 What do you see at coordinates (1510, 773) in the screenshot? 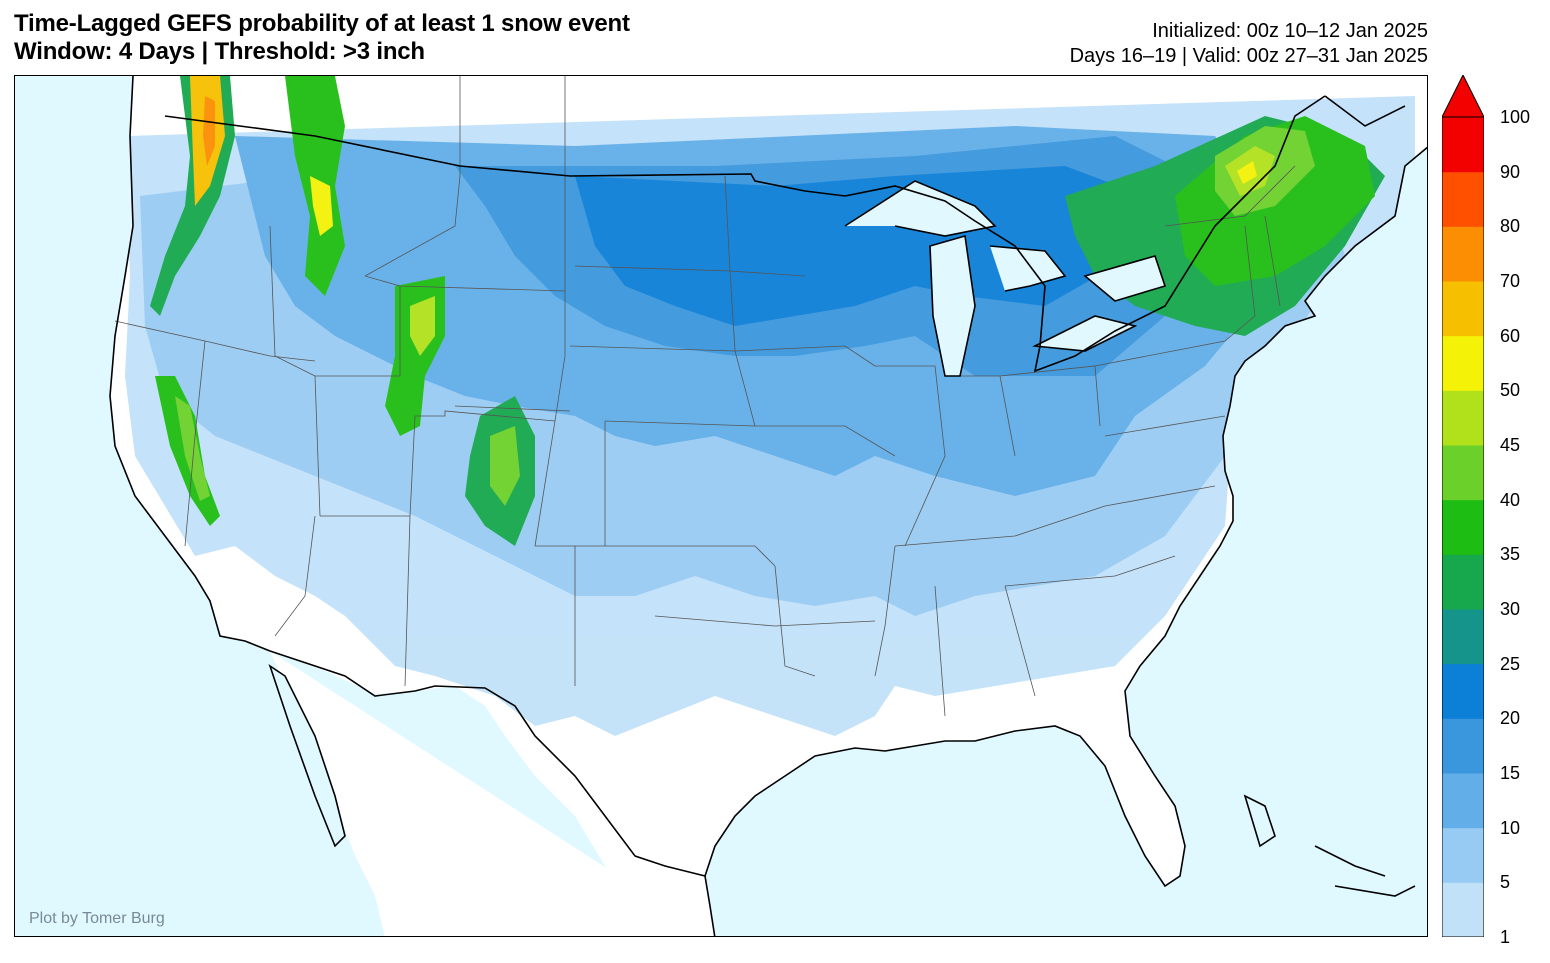
I see `colorbar-tick-label: 15` at bounding box center [1510, 773].